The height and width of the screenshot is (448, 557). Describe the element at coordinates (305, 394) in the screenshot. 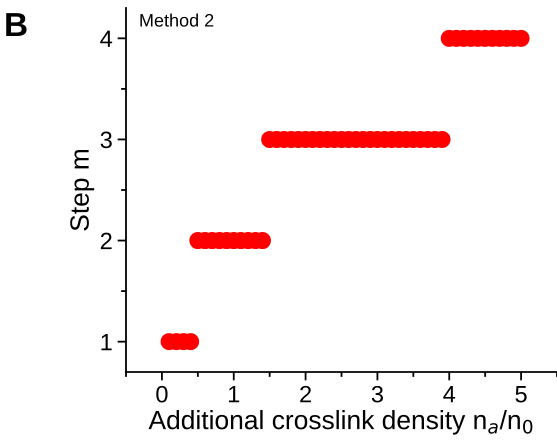

I see `x-tick-label: 2` at that location.